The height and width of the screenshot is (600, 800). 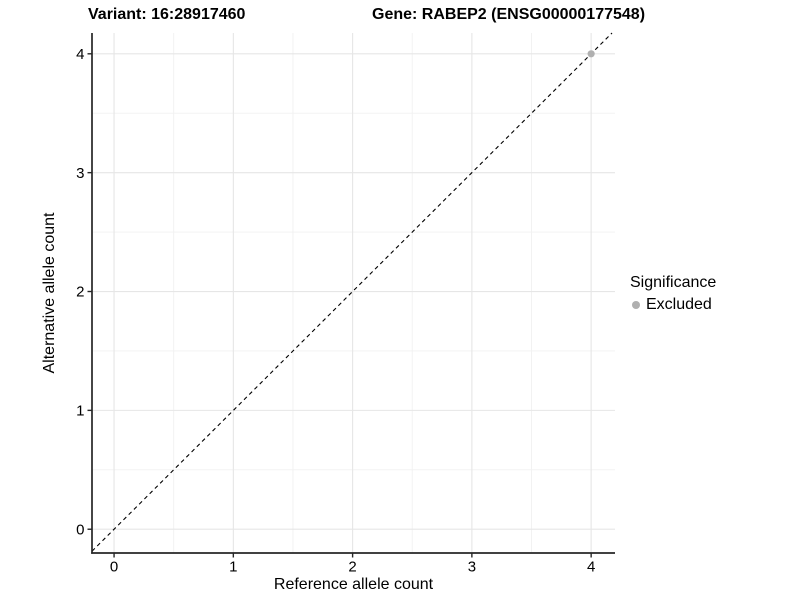 I want to click on y-tick-label: 1, so click(x=80, y=411).